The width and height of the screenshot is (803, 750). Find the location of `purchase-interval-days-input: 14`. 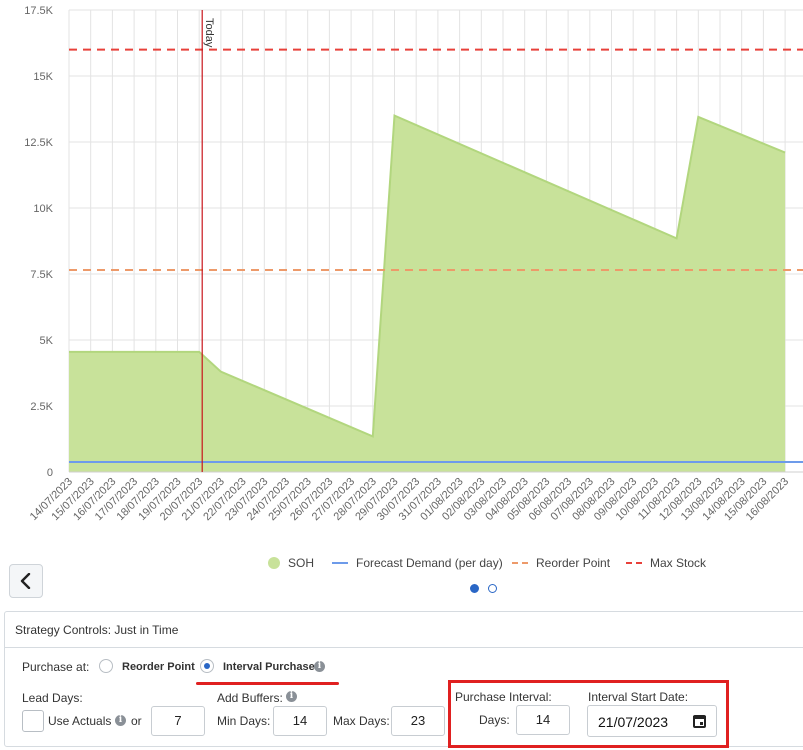

purchase-interval-days-input: 14 is located at coordinates (543, 720).